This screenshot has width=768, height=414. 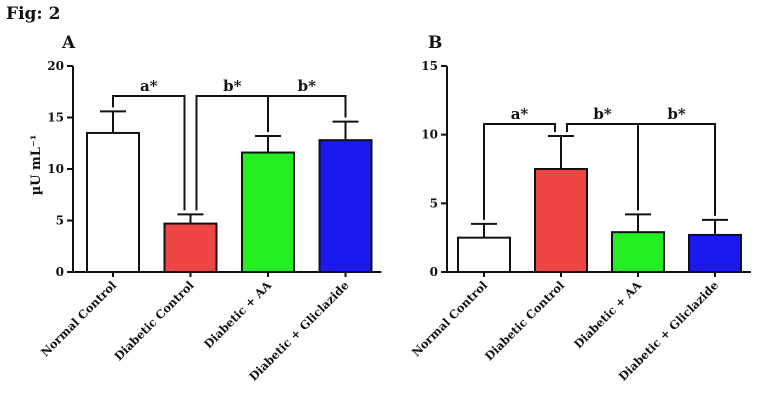 I want to click on panel-label: A, so click(x=68, y=43).